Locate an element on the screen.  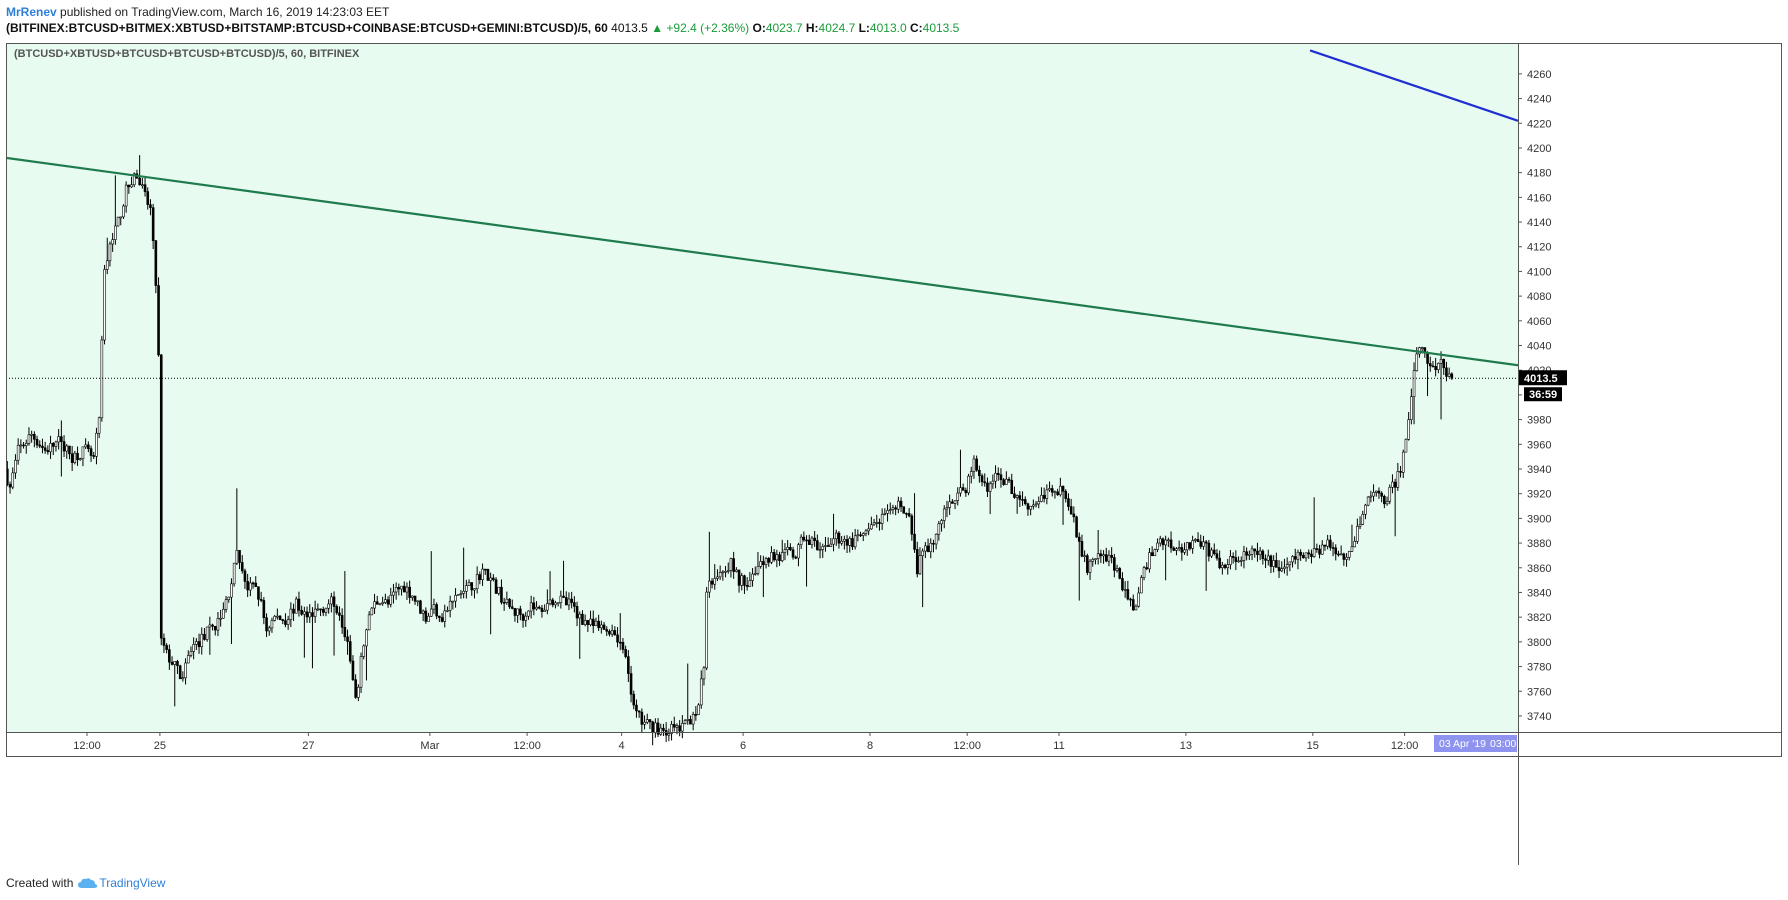
tradingview-brand-link: TradingView is located at coordinates (121, 883).